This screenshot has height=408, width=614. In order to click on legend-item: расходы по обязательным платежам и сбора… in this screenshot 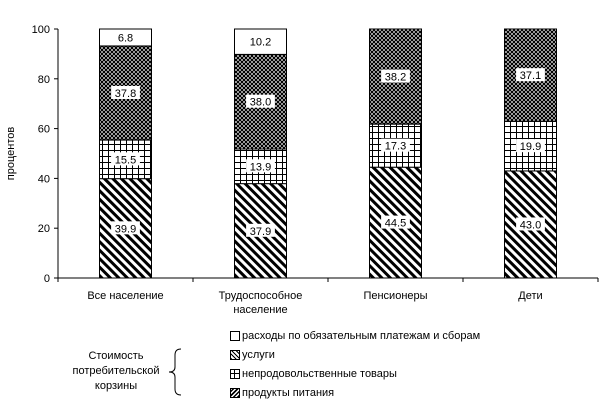, I will do `click(355, 335)`.